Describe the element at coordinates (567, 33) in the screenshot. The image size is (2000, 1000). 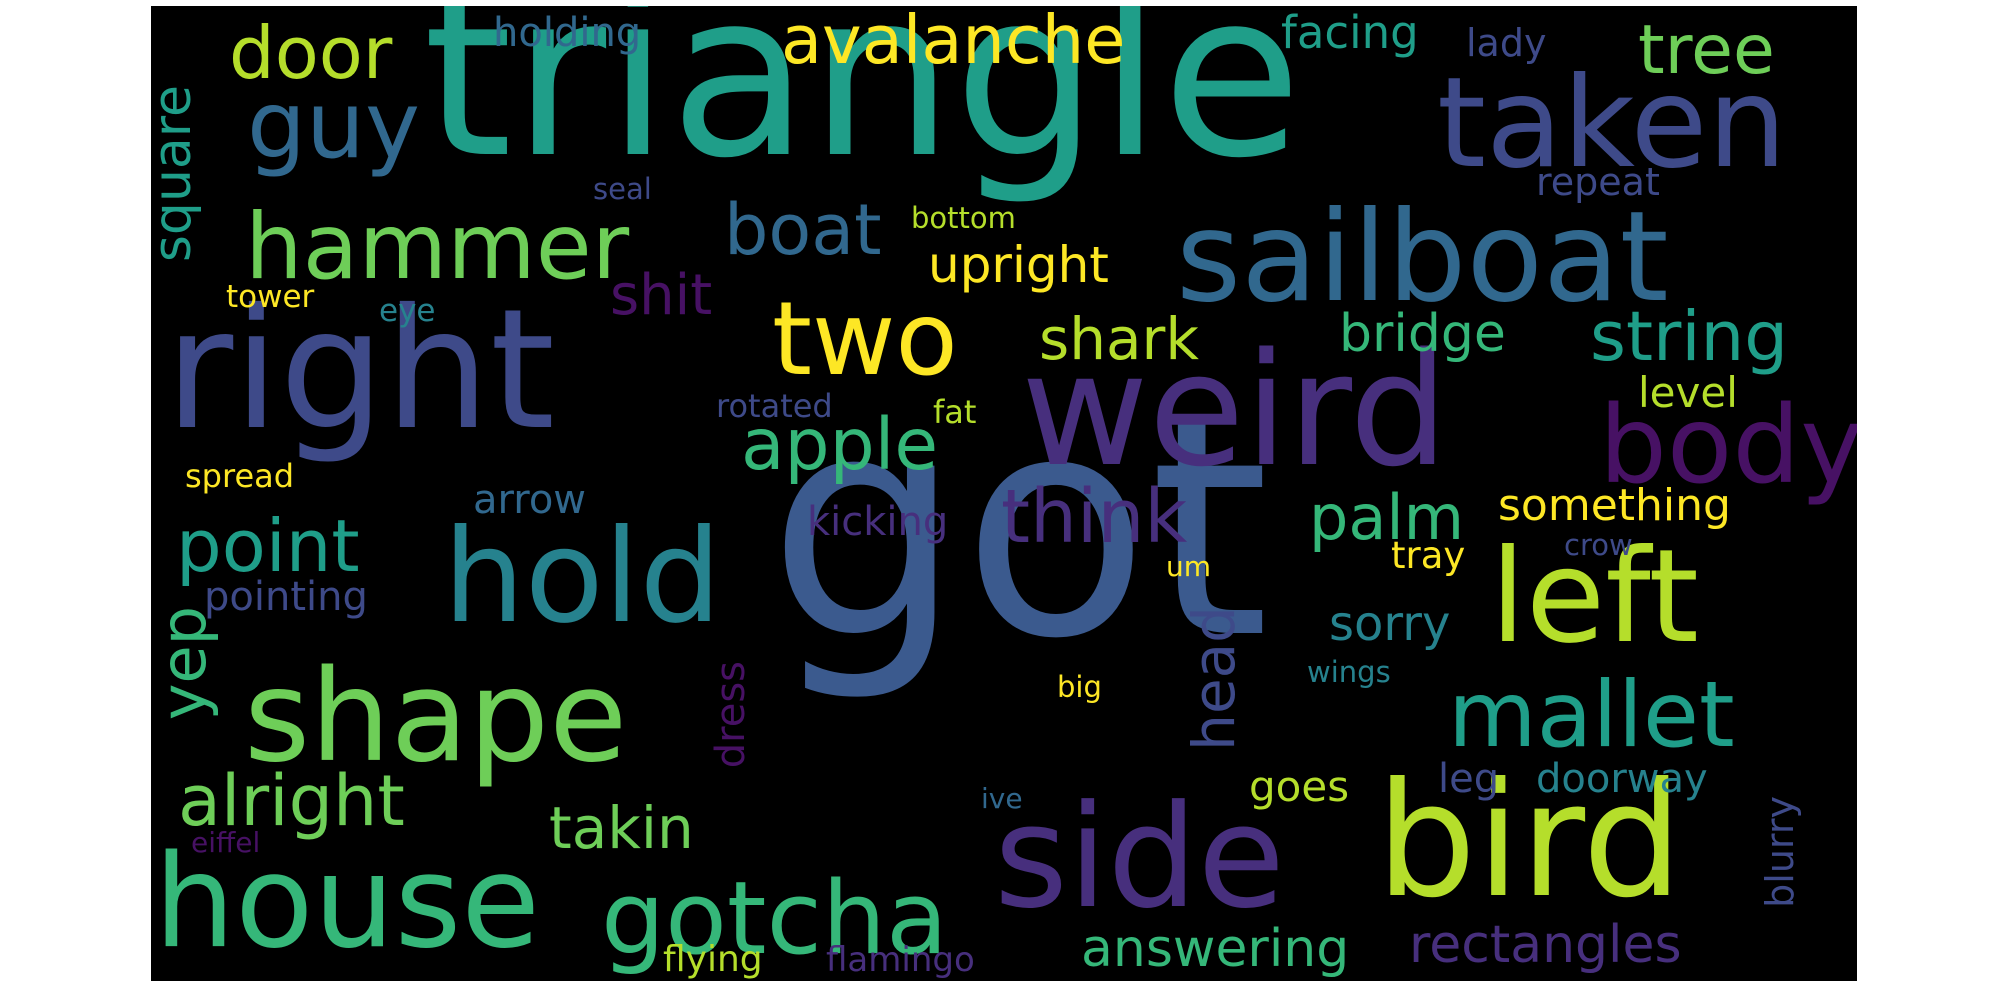
I see `word-holding: holding` at that location.